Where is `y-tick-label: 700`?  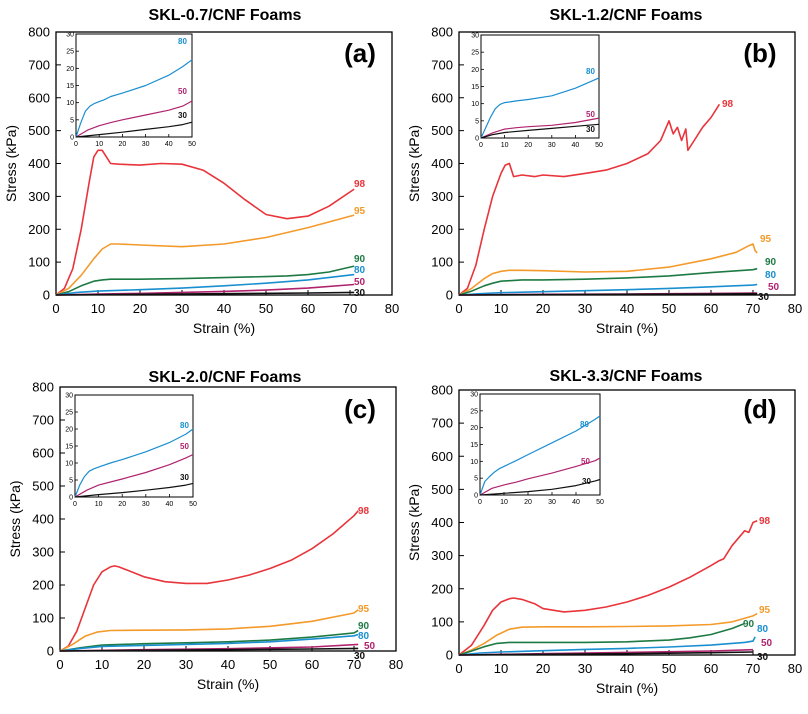
y-tick-label: 700 is located at coordinates (43, 420).